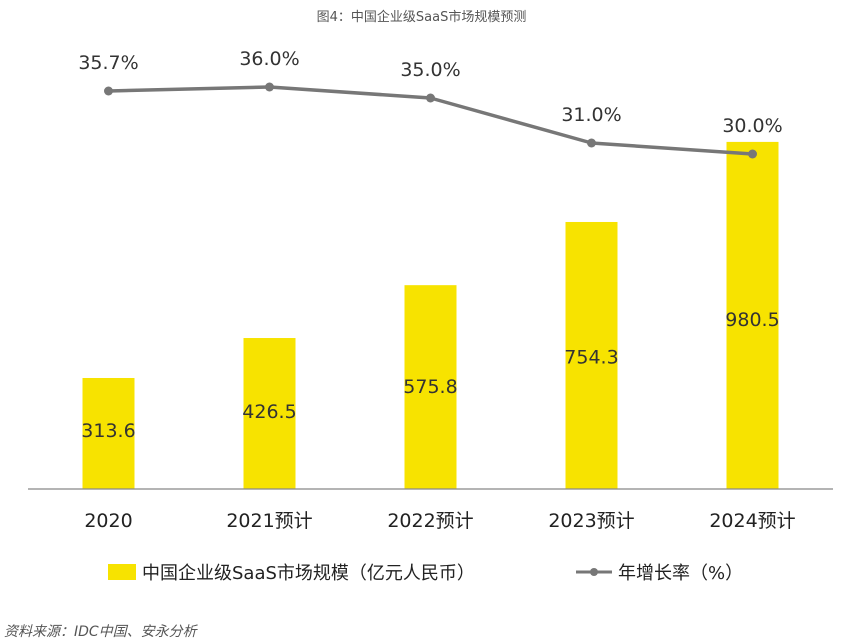  What do you see at coordinates (269, 59) in the screenshot?
I see `growth-value-label-1: 36.0%` at bounding box center [269, 59].